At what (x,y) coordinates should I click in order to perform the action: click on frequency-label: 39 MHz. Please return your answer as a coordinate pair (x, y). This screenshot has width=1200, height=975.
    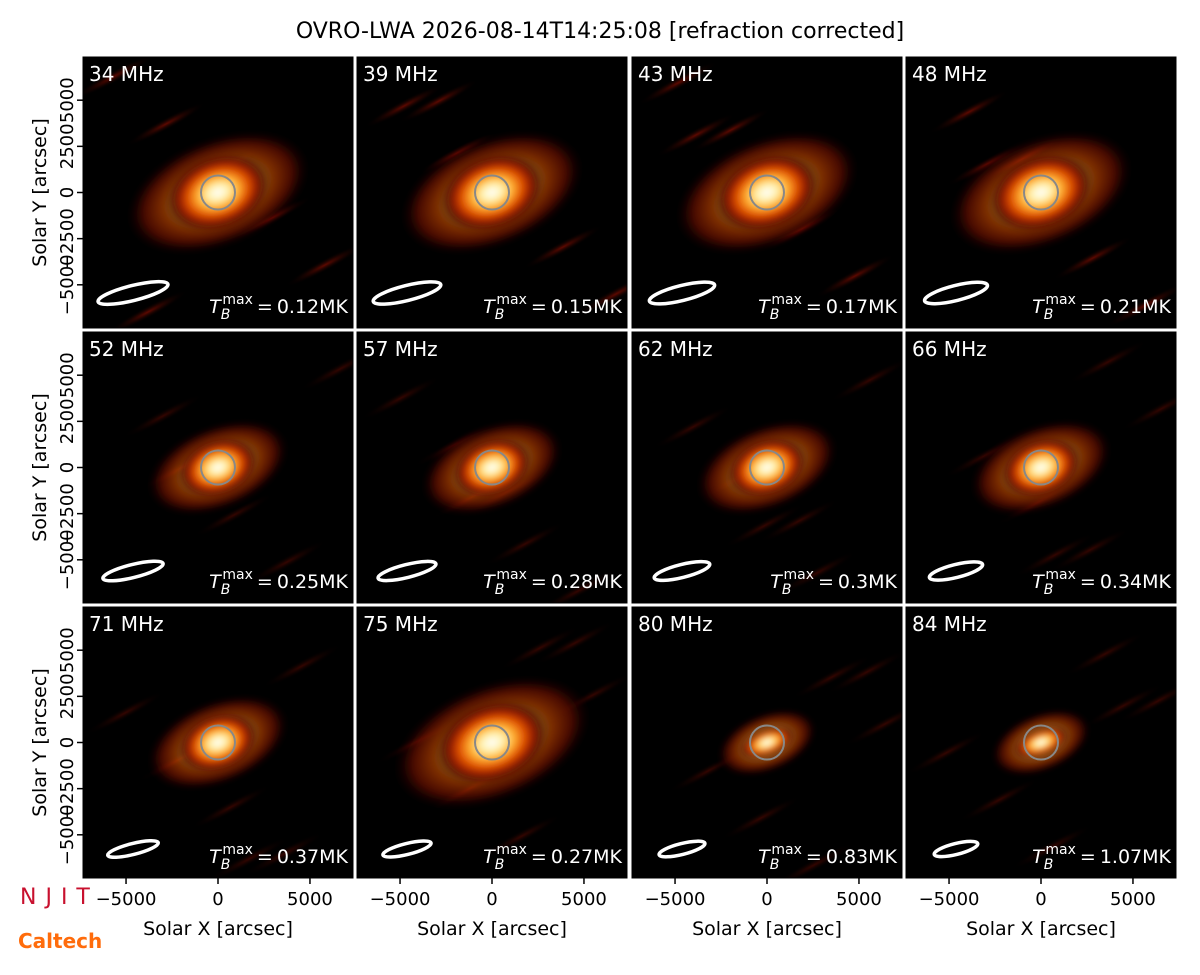
    Looking at the image, I should click on (400, 74).